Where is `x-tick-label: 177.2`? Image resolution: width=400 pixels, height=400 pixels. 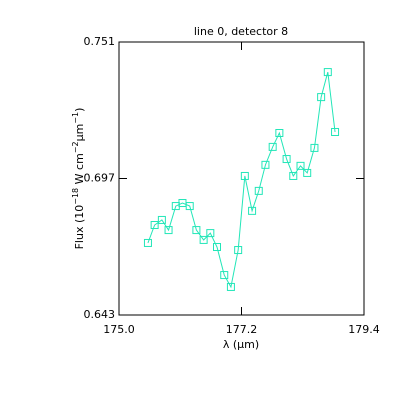
x-tick-label: 177.2 is located at coordinates (242, 329).